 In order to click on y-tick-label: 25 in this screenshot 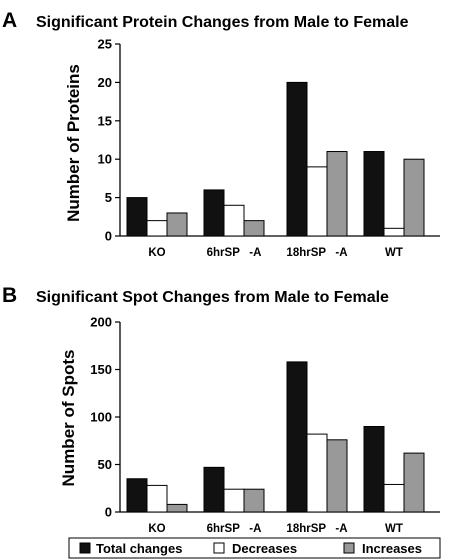, I will do `click(105, 44)`.